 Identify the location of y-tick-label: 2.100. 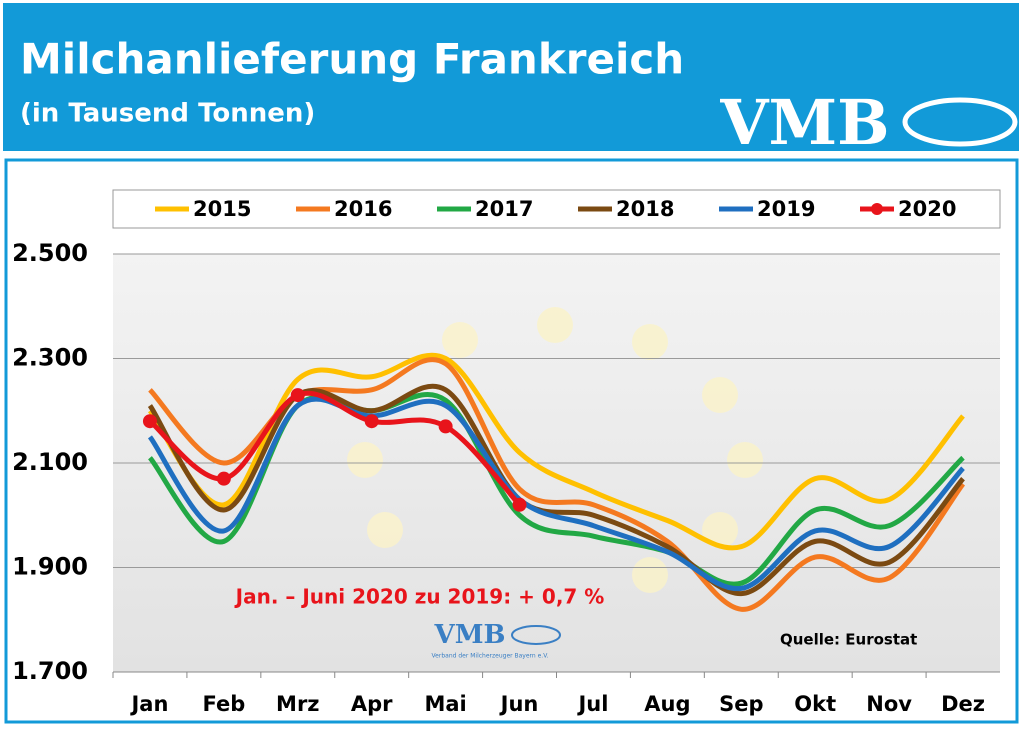
(50, 462).